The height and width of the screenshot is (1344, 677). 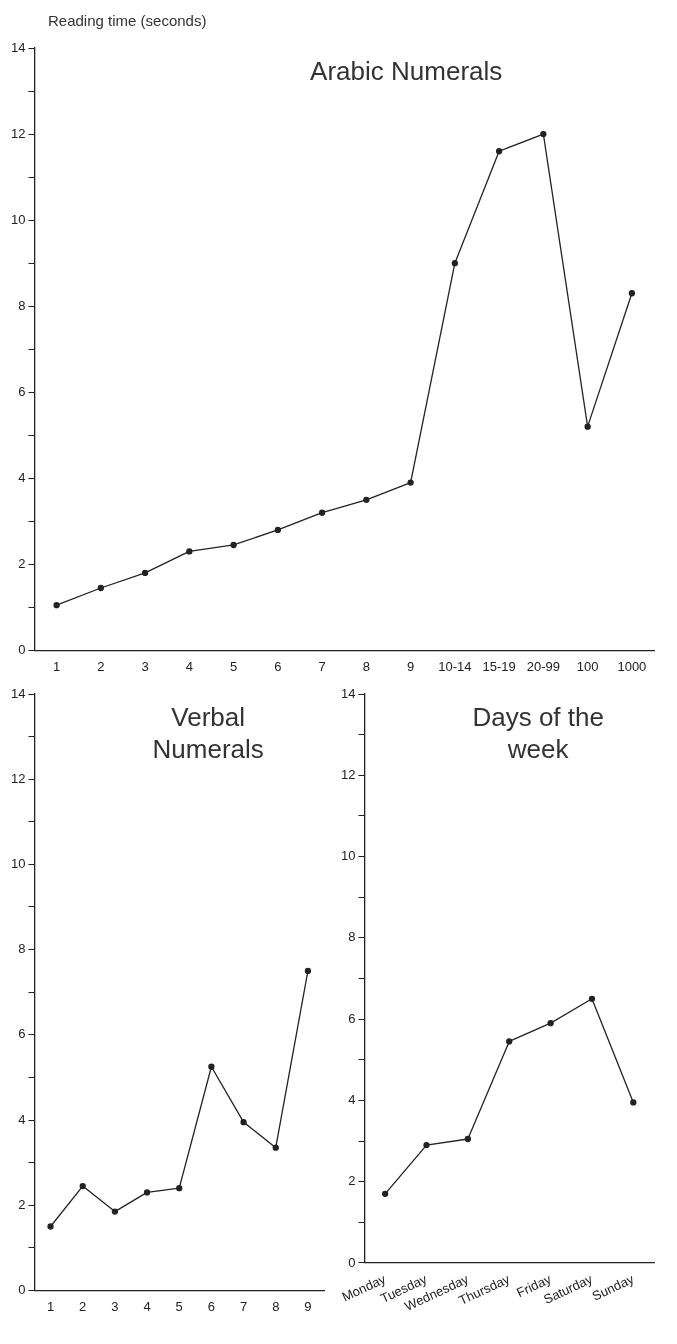 What do you see at coordinates (455, 666) in the screenshot?
I see `x-tick-label: 10-14` at bounding box center [455, 666].